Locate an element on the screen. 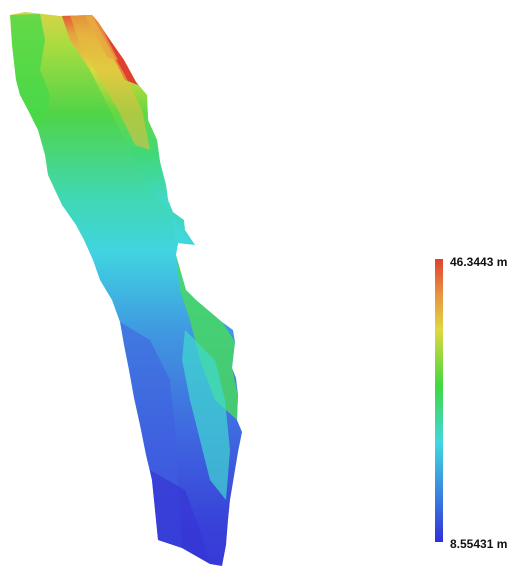 Image resolution: width=518 pixels, height=573 pixels. color-scale-bar is located at coordinates (439, 400).